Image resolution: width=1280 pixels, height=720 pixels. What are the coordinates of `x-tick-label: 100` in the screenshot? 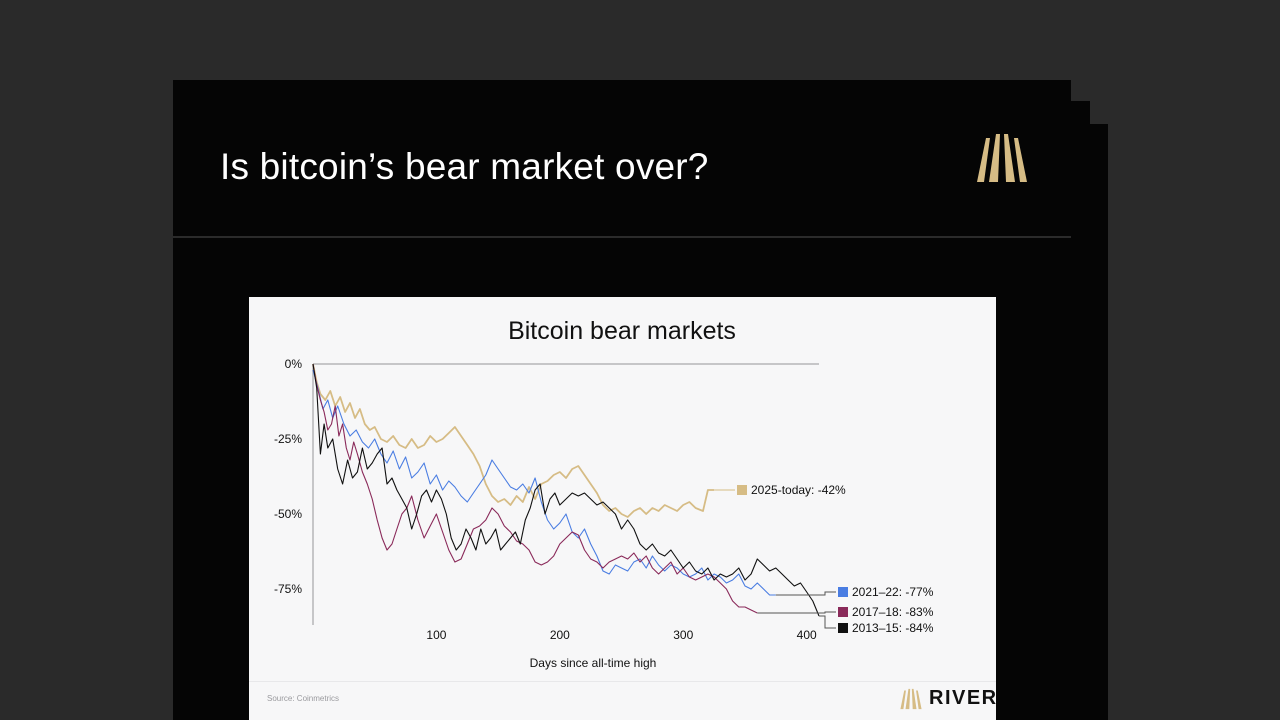 It's located at (436, 635).